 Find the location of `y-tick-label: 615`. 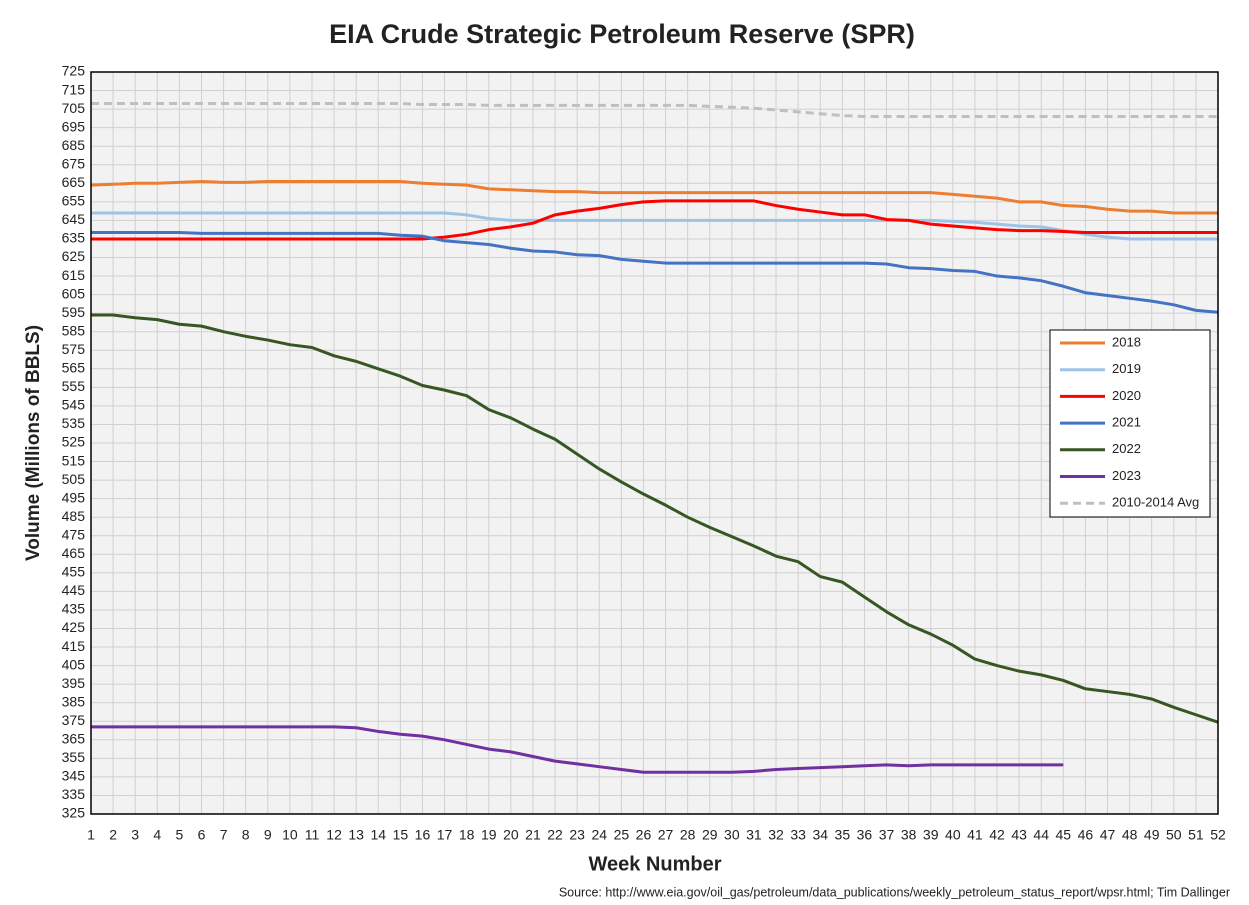

y-tick-label: 615 is located at coordinates (74, 275).